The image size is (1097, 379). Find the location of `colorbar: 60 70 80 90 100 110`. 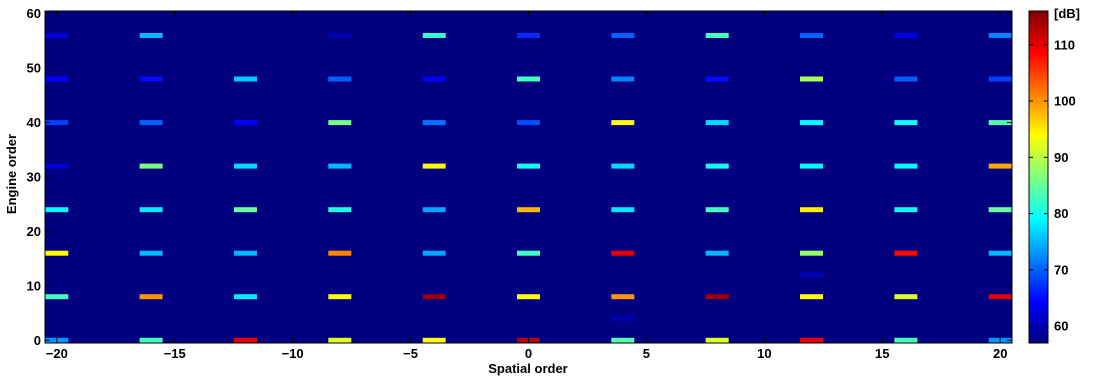

colorbar: 60 70 80 90 100 110 is located at coordinates (1052, 177).